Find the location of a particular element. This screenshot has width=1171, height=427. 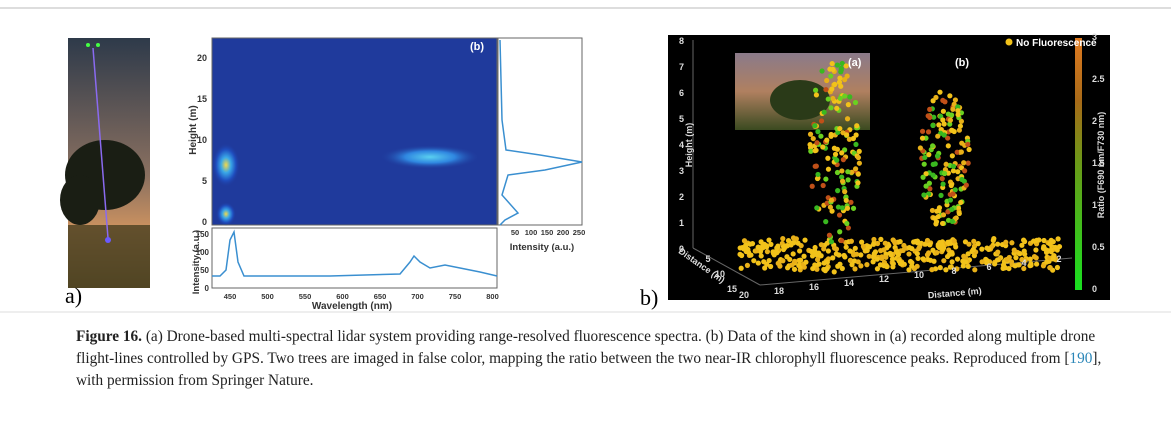

tick-label: 10 is located at coordinates (720, 274).